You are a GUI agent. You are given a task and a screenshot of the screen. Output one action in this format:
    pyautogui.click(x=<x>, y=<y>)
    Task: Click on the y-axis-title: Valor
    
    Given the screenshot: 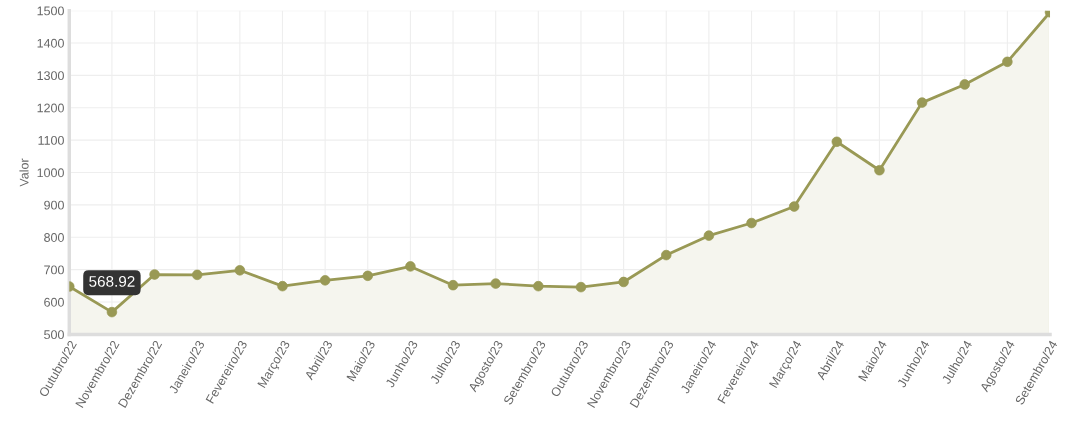 What is the action you would take?
    pyautogui.click(x=24, y=172)
    